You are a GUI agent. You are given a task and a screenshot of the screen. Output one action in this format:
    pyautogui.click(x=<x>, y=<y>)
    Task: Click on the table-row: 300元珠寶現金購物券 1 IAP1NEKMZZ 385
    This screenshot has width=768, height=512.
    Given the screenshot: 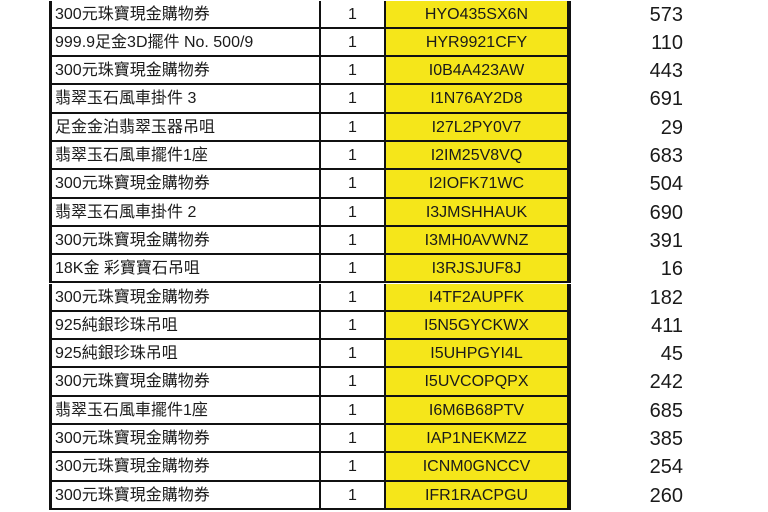 What is the action you would take?
    pyautogui.click(x=384, y=439)
    